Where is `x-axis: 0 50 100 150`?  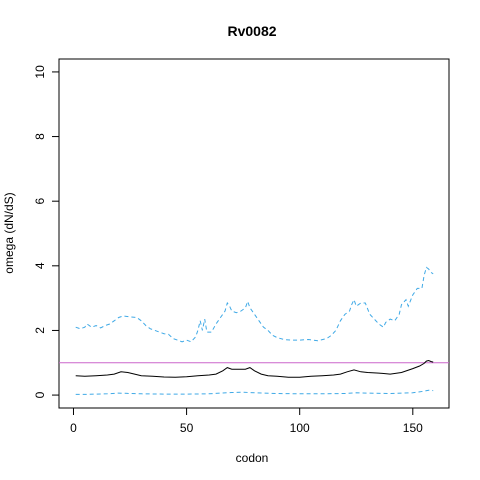
x-axis: 0 50 100 150 is located at coordinates (246, 421).